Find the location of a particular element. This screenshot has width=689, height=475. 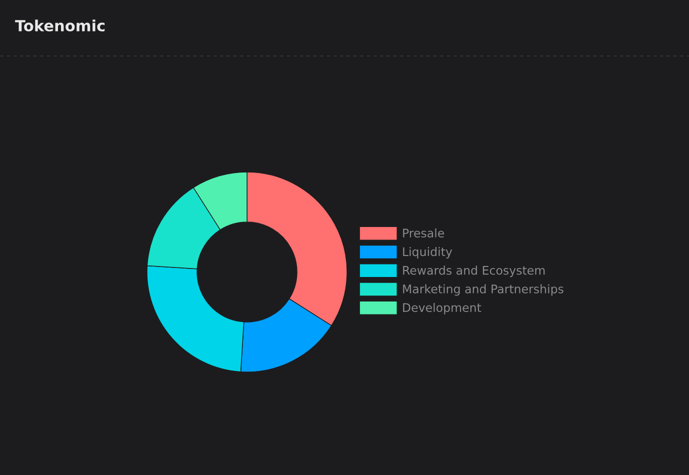

legend-label: Liquidity is located at coordinates (427, 252).